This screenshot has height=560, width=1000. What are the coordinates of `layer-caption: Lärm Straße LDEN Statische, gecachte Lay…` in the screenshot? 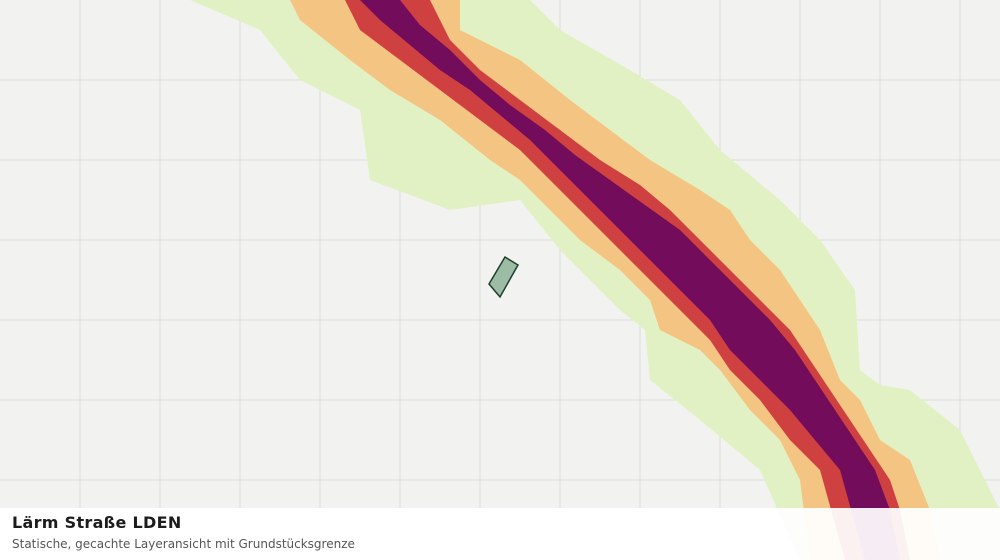 It's located at (500, 534).